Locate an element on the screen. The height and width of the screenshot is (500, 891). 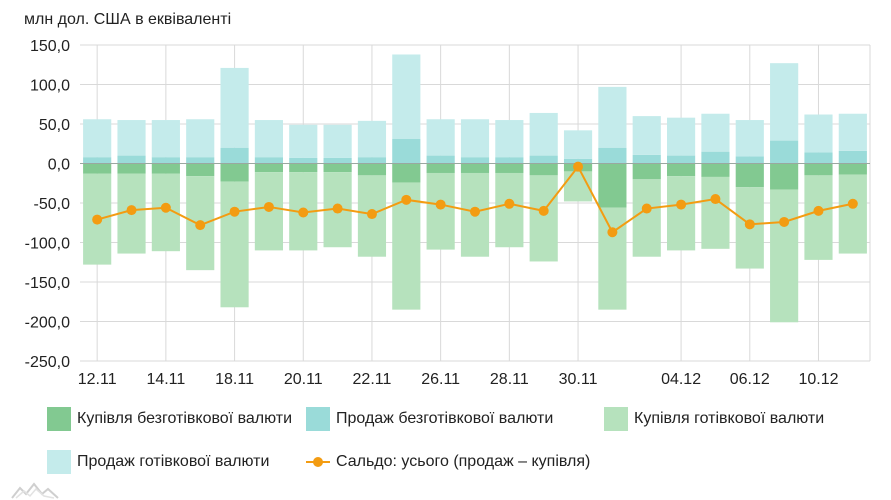
x-tick-label: 22.11 is located at coordinates (372, 379).